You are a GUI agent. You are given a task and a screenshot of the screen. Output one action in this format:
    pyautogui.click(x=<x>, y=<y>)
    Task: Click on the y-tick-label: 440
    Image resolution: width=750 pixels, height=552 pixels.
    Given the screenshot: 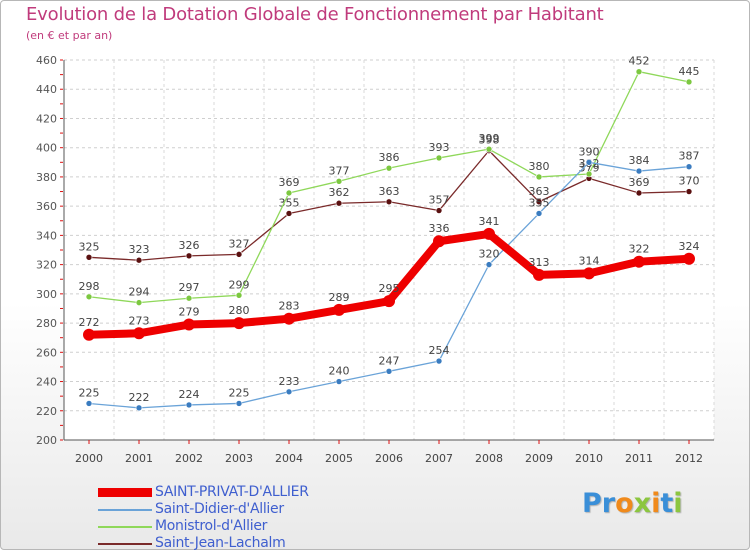 What is the action you would take?
    pyautogui.click(x=46, y=89)
    